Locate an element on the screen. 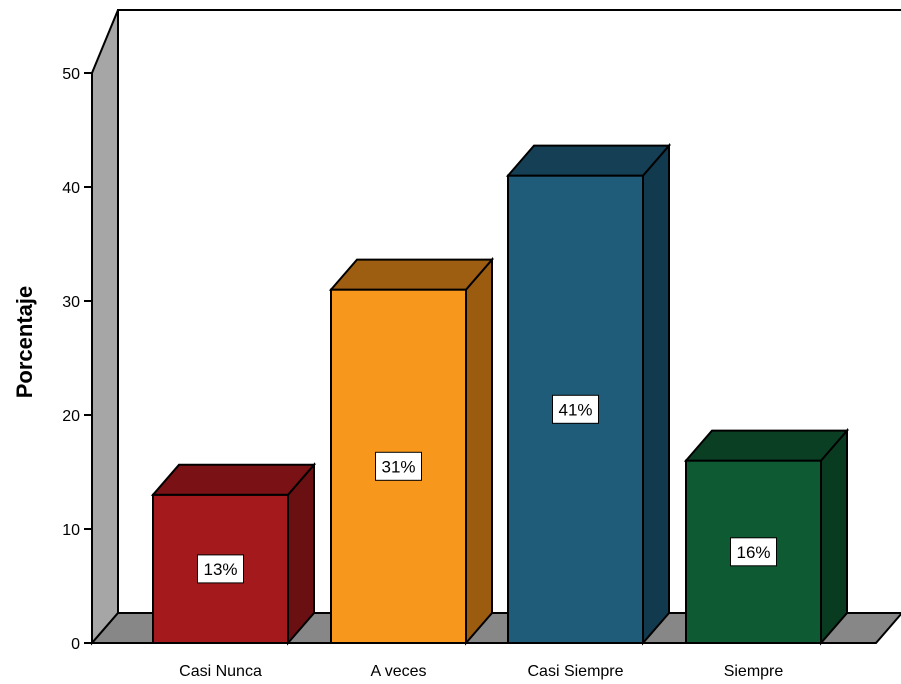 The image size is (901, 684). x-tick-label: A veces is located at coordinates (398, 671).